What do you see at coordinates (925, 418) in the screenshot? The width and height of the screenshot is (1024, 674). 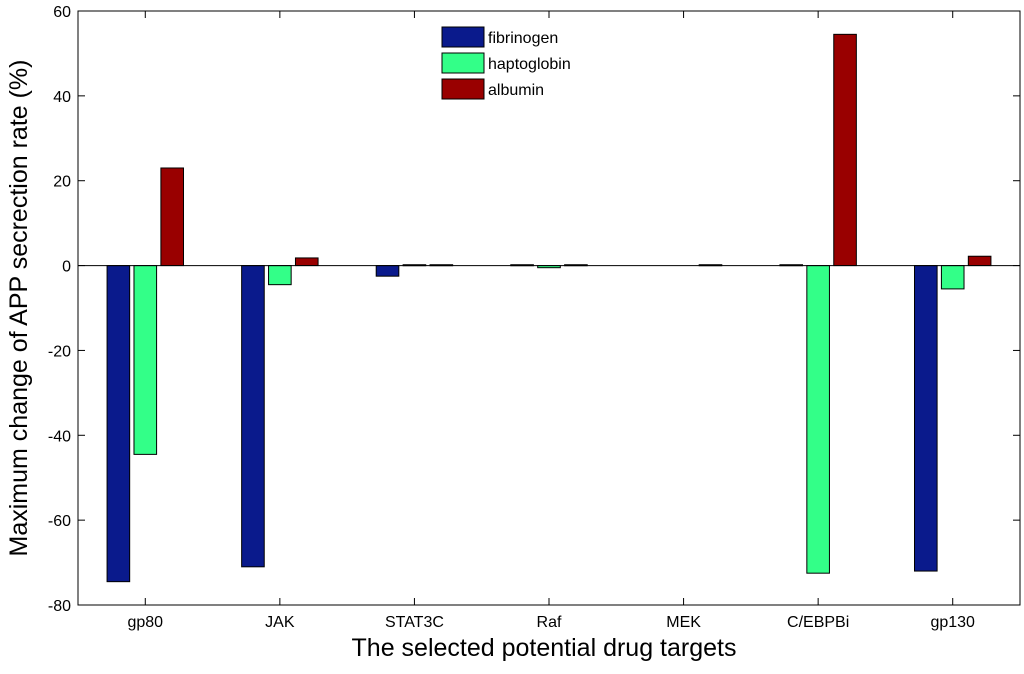 I see `bar-fibrinogen-gp130` at bounding box center [925, 418].